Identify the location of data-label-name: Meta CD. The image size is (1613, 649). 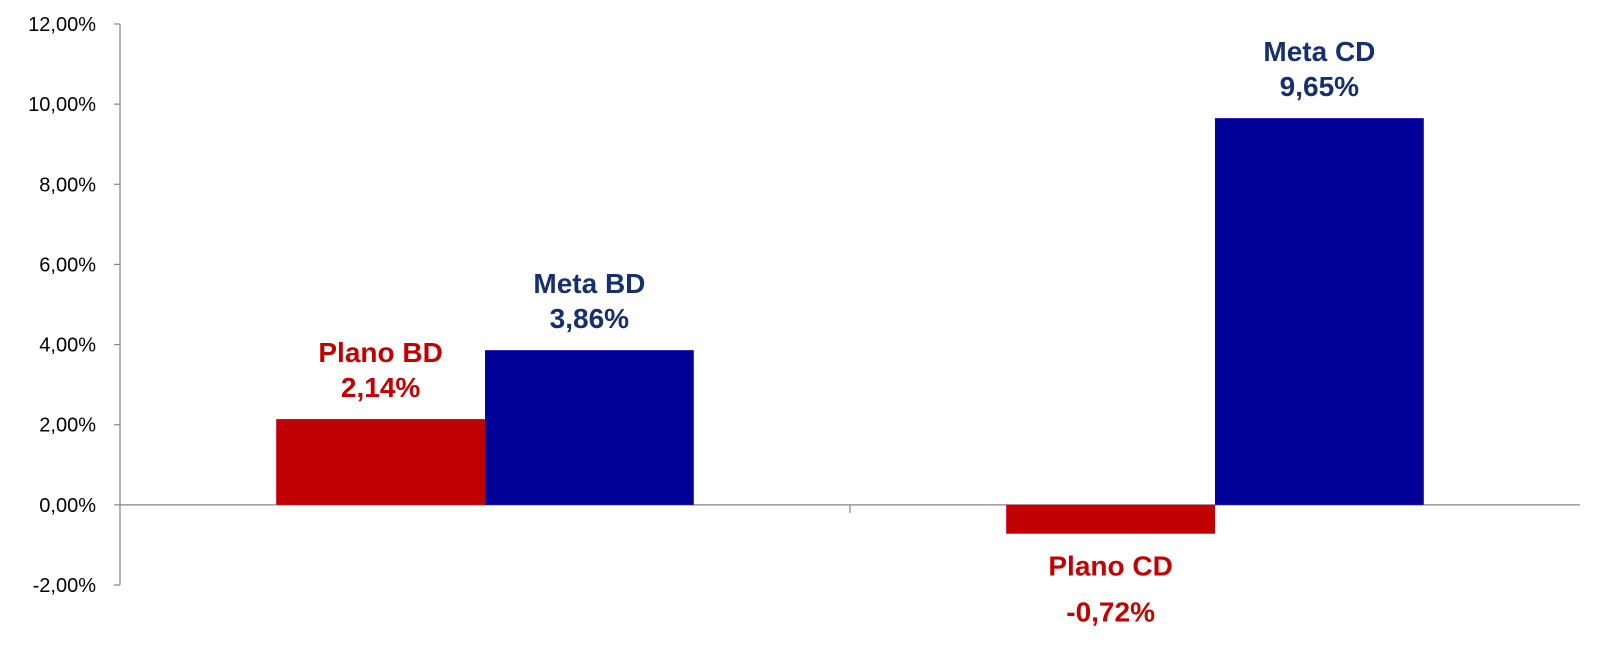
(1319, 51).